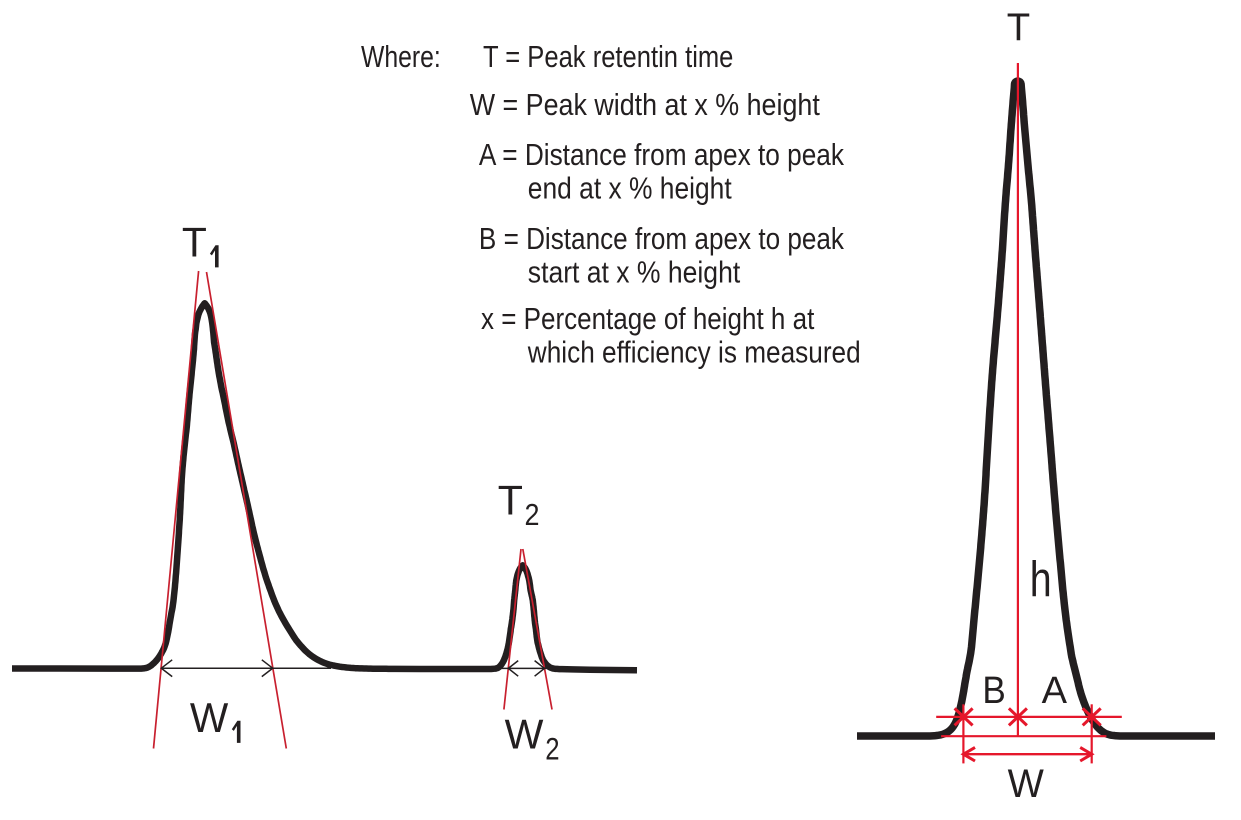  Describe the element at coordinates (1041, 579) in the screenshot. I see `svg-text: h` at that location.